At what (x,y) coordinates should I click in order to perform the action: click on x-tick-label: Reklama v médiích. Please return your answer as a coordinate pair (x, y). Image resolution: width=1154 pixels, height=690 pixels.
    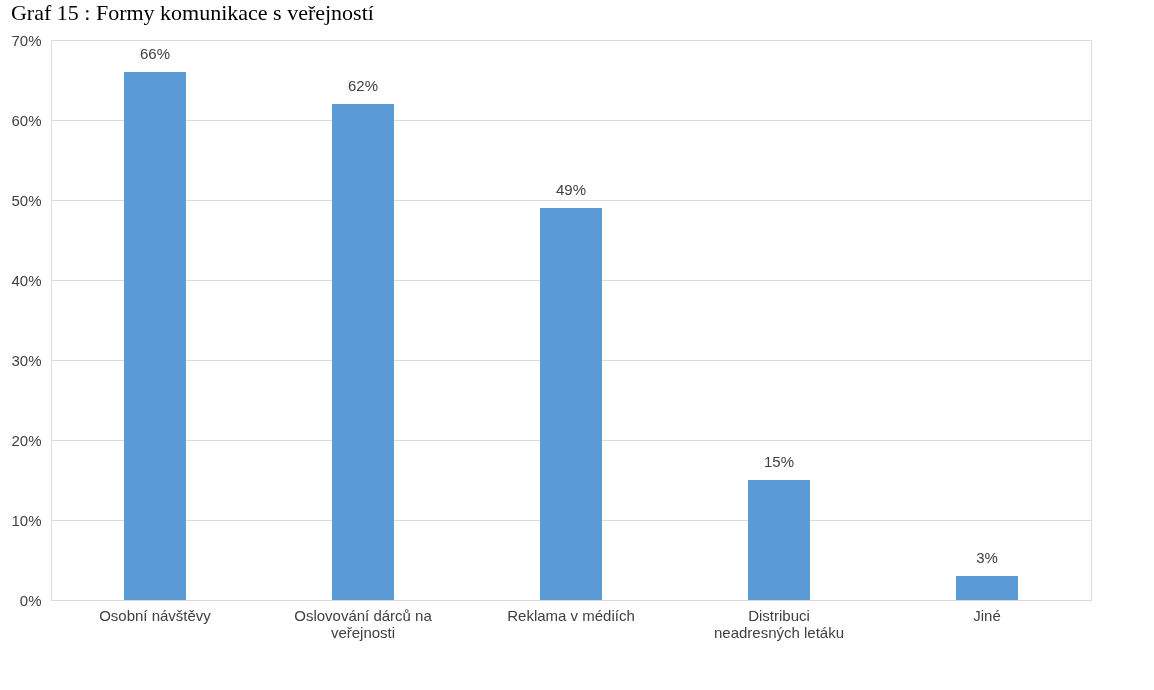
    Looking at the image, I should click on (571, 615).